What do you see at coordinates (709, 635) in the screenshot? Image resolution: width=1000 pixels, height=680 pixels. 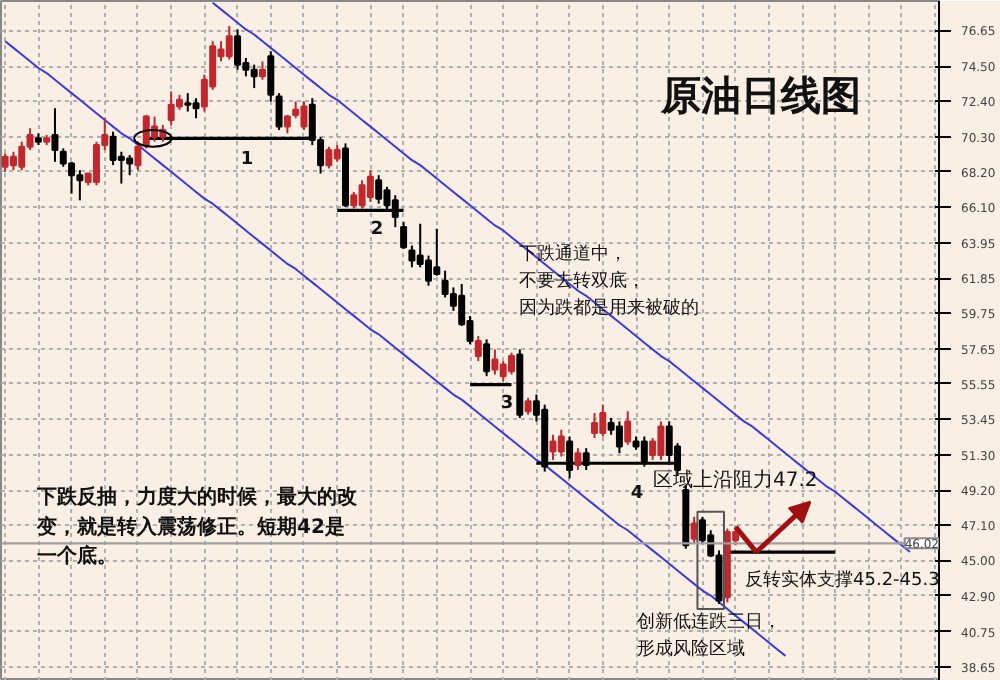 I see `annotation: 创新低连跌三日，形成风险区域` at bounding box center [709, 635].